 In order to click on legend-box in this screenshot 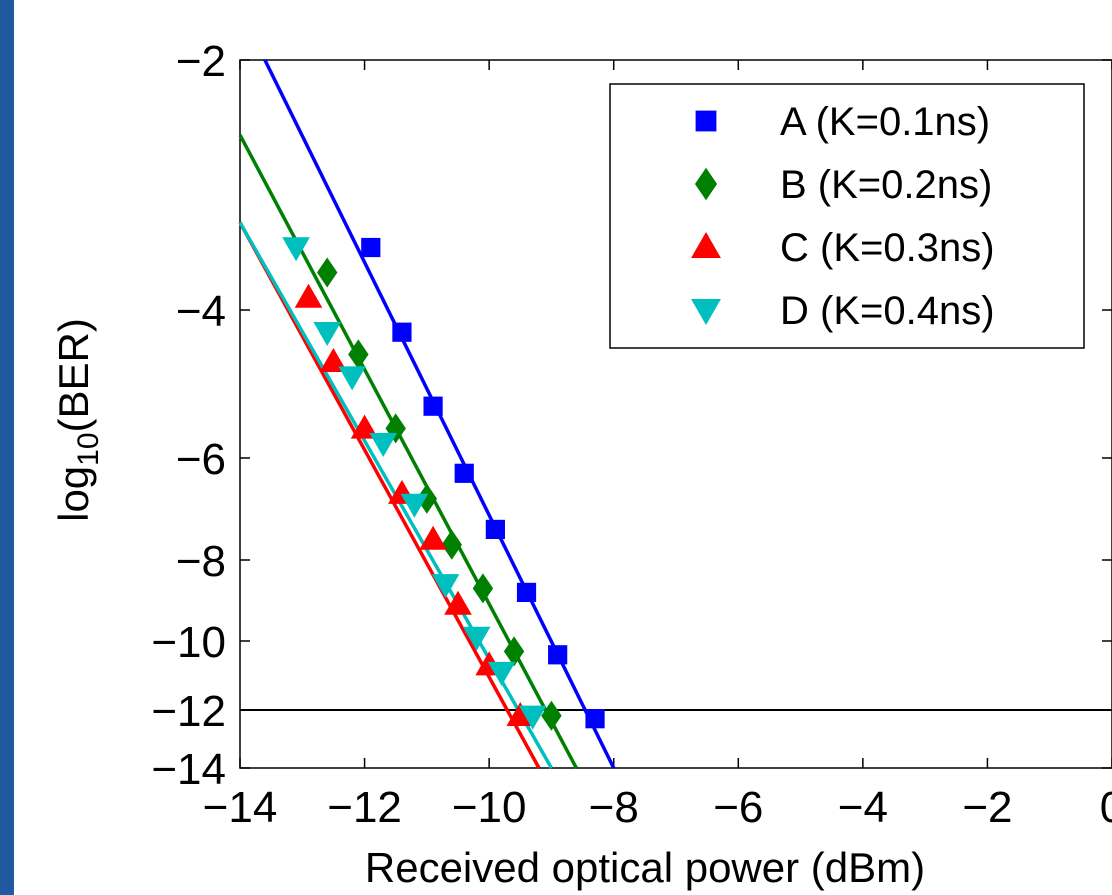, I will do `click(847, 216)`.